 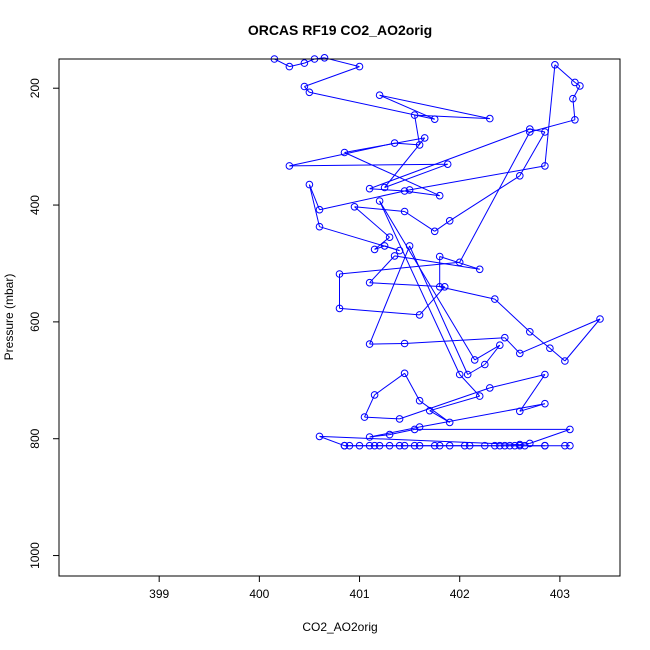 I want to click on chart-title: ORCAS RF19 CO2_AO2orig, so click(x=340, y=30).